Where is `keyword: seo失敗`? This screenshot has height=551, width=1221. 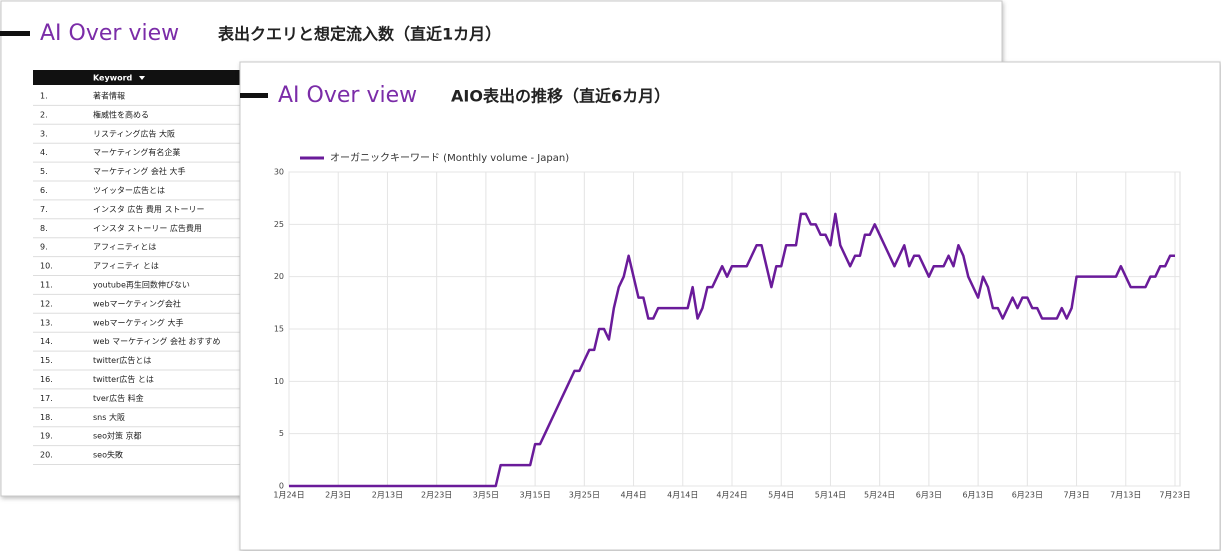 keyword: seo失敗 is located at coordinates (108, 455).